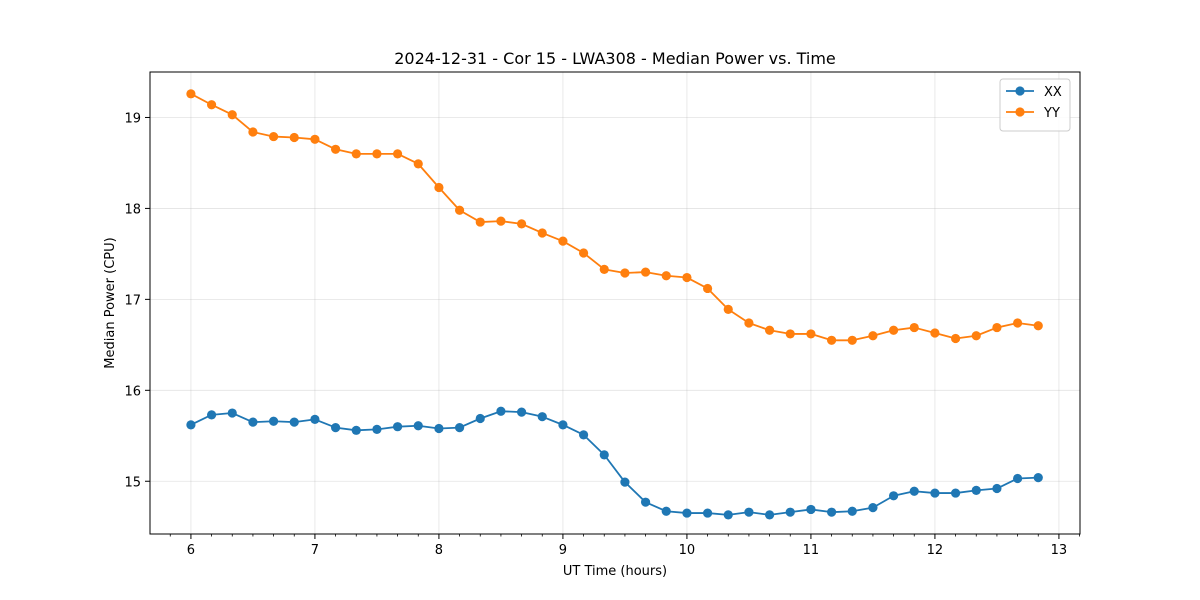 The image size is (1200, 600). I want to click on y-tick-label: 18, so click(132, 209).